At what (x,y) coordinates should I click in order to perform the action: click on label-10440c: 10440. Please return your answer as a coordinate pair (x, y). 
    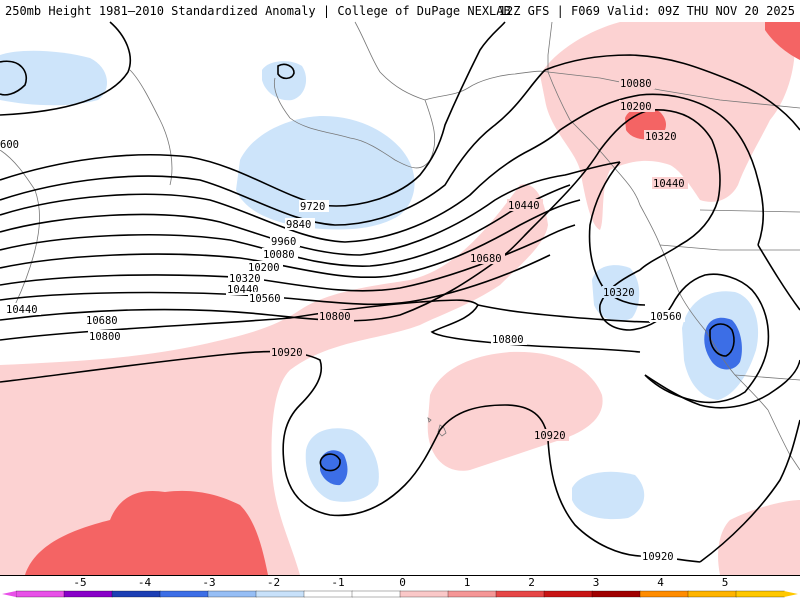
    Looking at the image, I should click on (669, 184).